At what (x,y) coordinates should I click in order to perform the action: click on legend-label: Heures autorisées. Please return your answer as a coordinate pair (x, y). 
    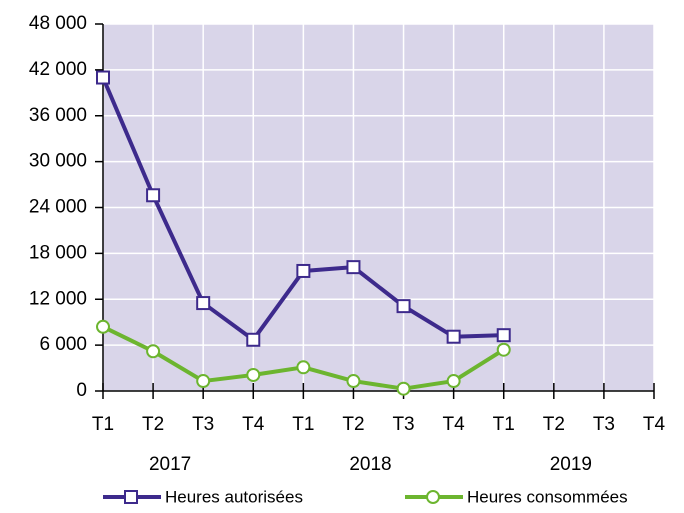
    Looking at the image, I should click on (234, 496).